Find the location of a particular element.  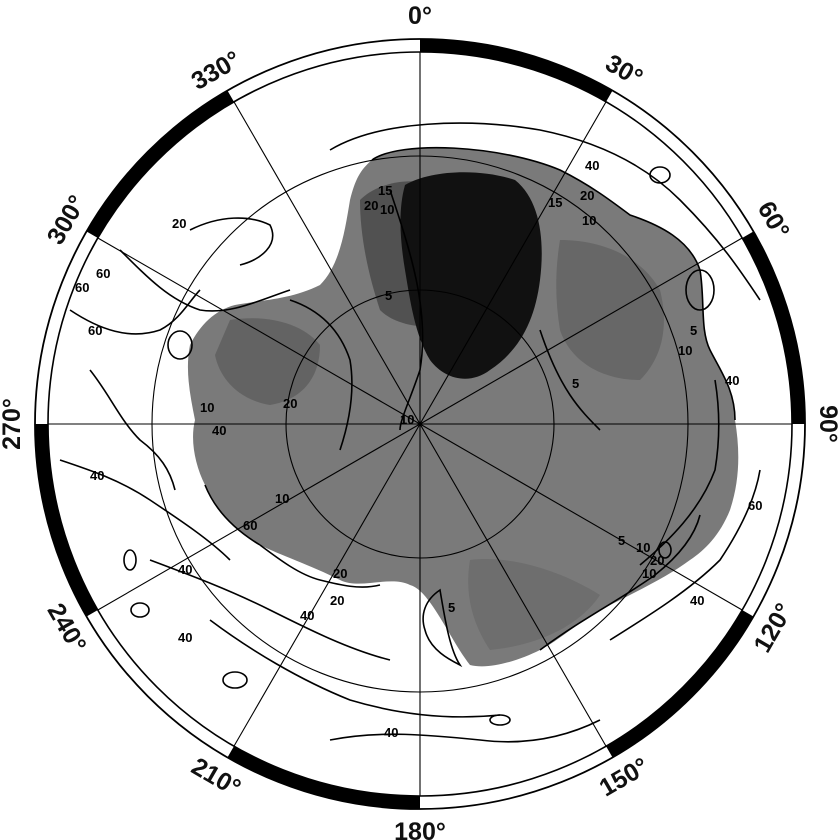

longitude-label-180: 180° is located at coordinates (420, 829).